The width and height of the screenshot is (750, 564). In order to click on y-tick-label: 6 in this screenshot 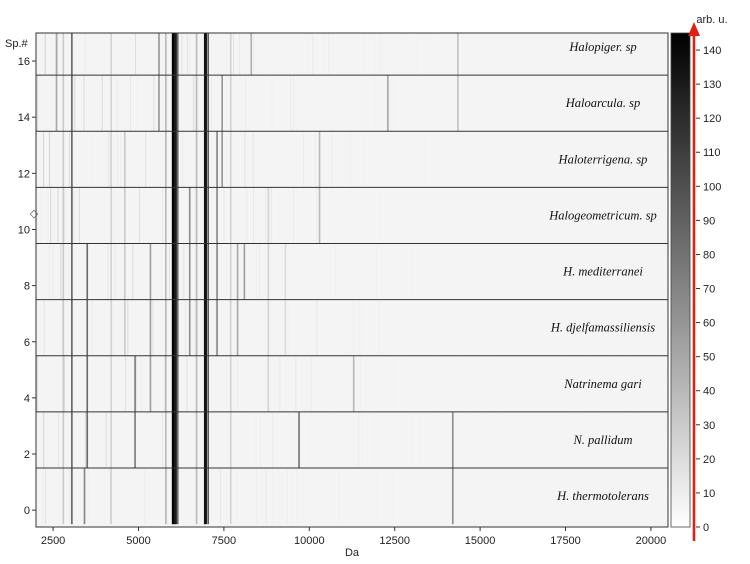, I will do `click(27, 343)`.